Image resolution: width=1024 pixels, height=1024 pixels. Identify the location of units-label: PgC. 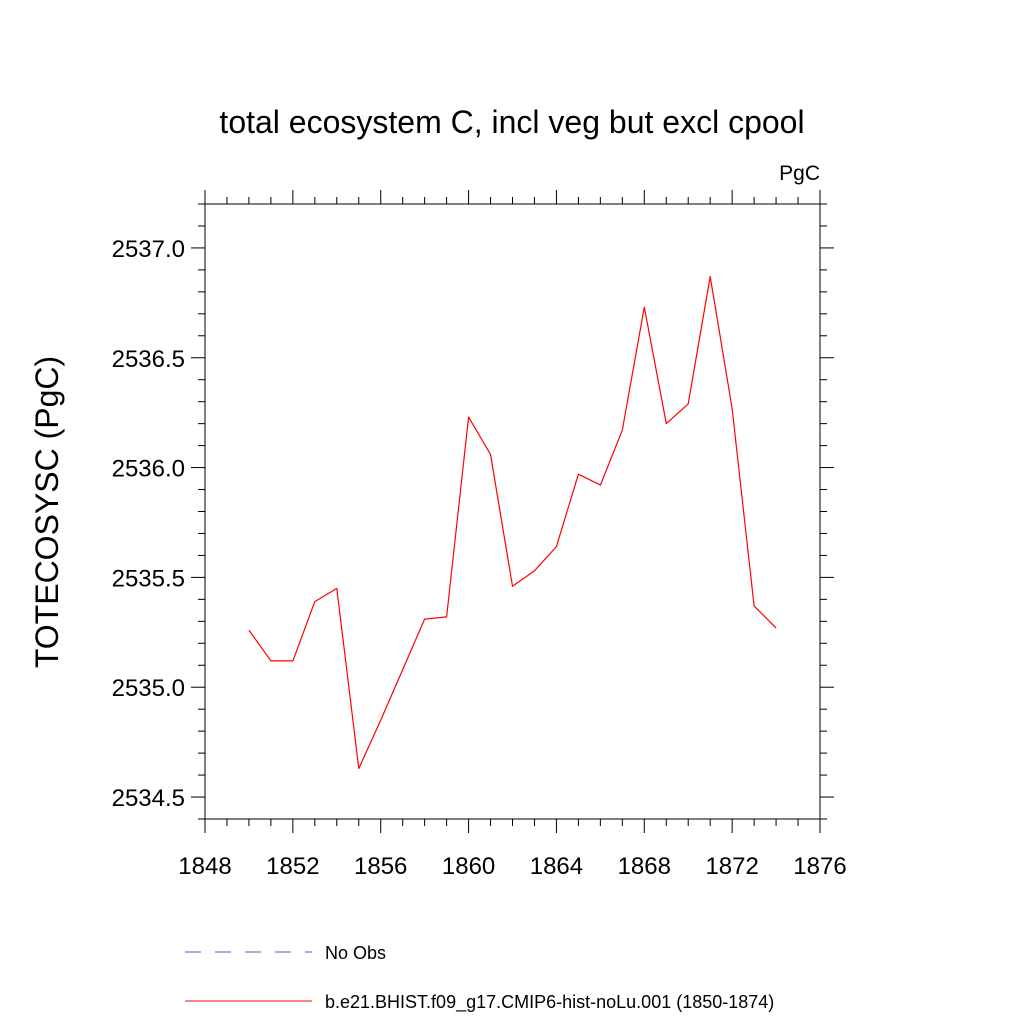
(799, 173).